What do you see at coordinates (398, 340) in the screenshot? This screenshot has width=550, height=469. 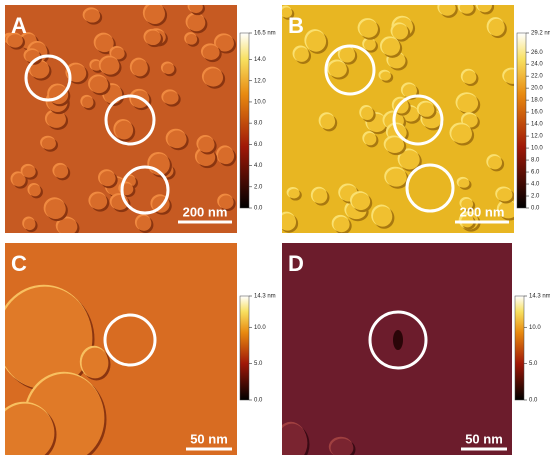 I see `feature` at bounding box center [398, 340].